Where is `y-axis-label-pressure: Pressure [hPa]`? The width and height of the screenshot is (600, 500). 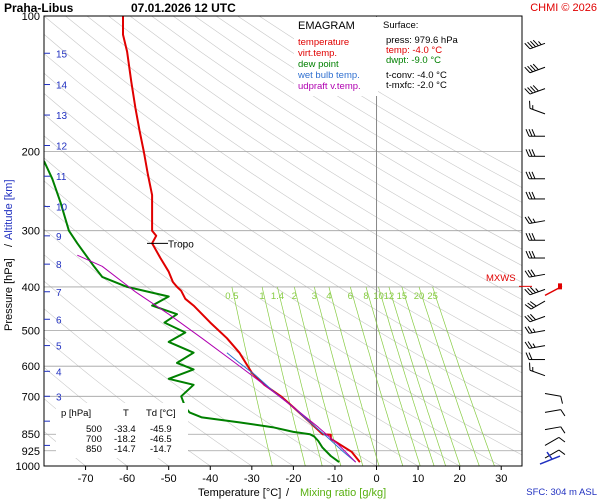 y-axis-label-pressure: Pressure [hPa] is located at coordinates (9, 294).